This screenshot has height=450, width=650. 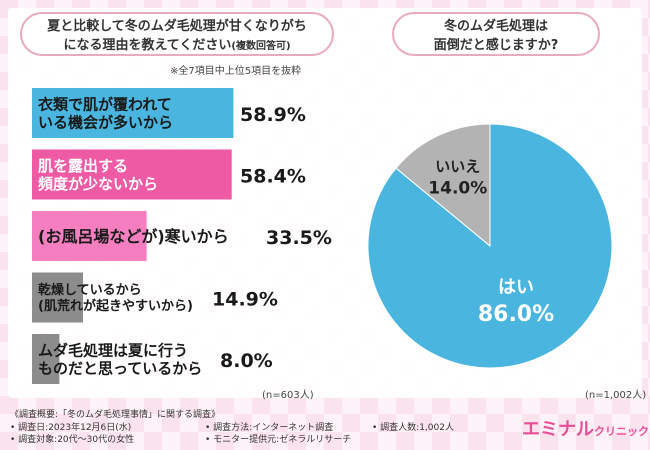 What do you see at coordinates (105, 122) in the screenshot?
I see `bar-category-label-0-1: いる機会が多いから` at bounding box center [105, 122].